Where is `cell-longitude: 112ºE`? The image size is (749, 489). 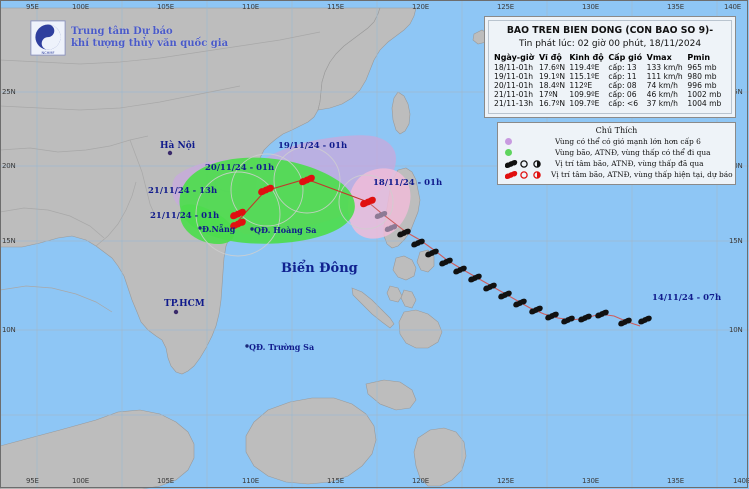
cell-longitude: 112ºE is located at coordinates (581, 85).